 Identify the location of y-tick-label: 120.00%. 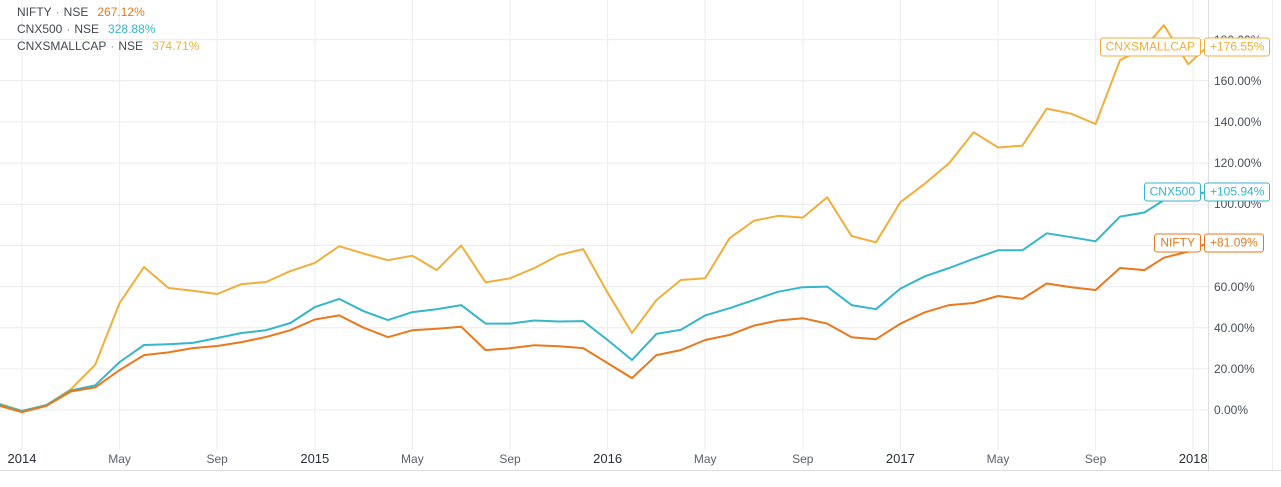
(1238, 163).